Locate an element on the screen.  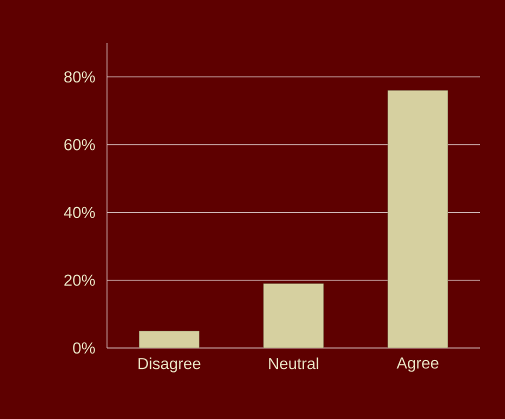
y-tick-label: 0% is located at coordinates (84, 348).